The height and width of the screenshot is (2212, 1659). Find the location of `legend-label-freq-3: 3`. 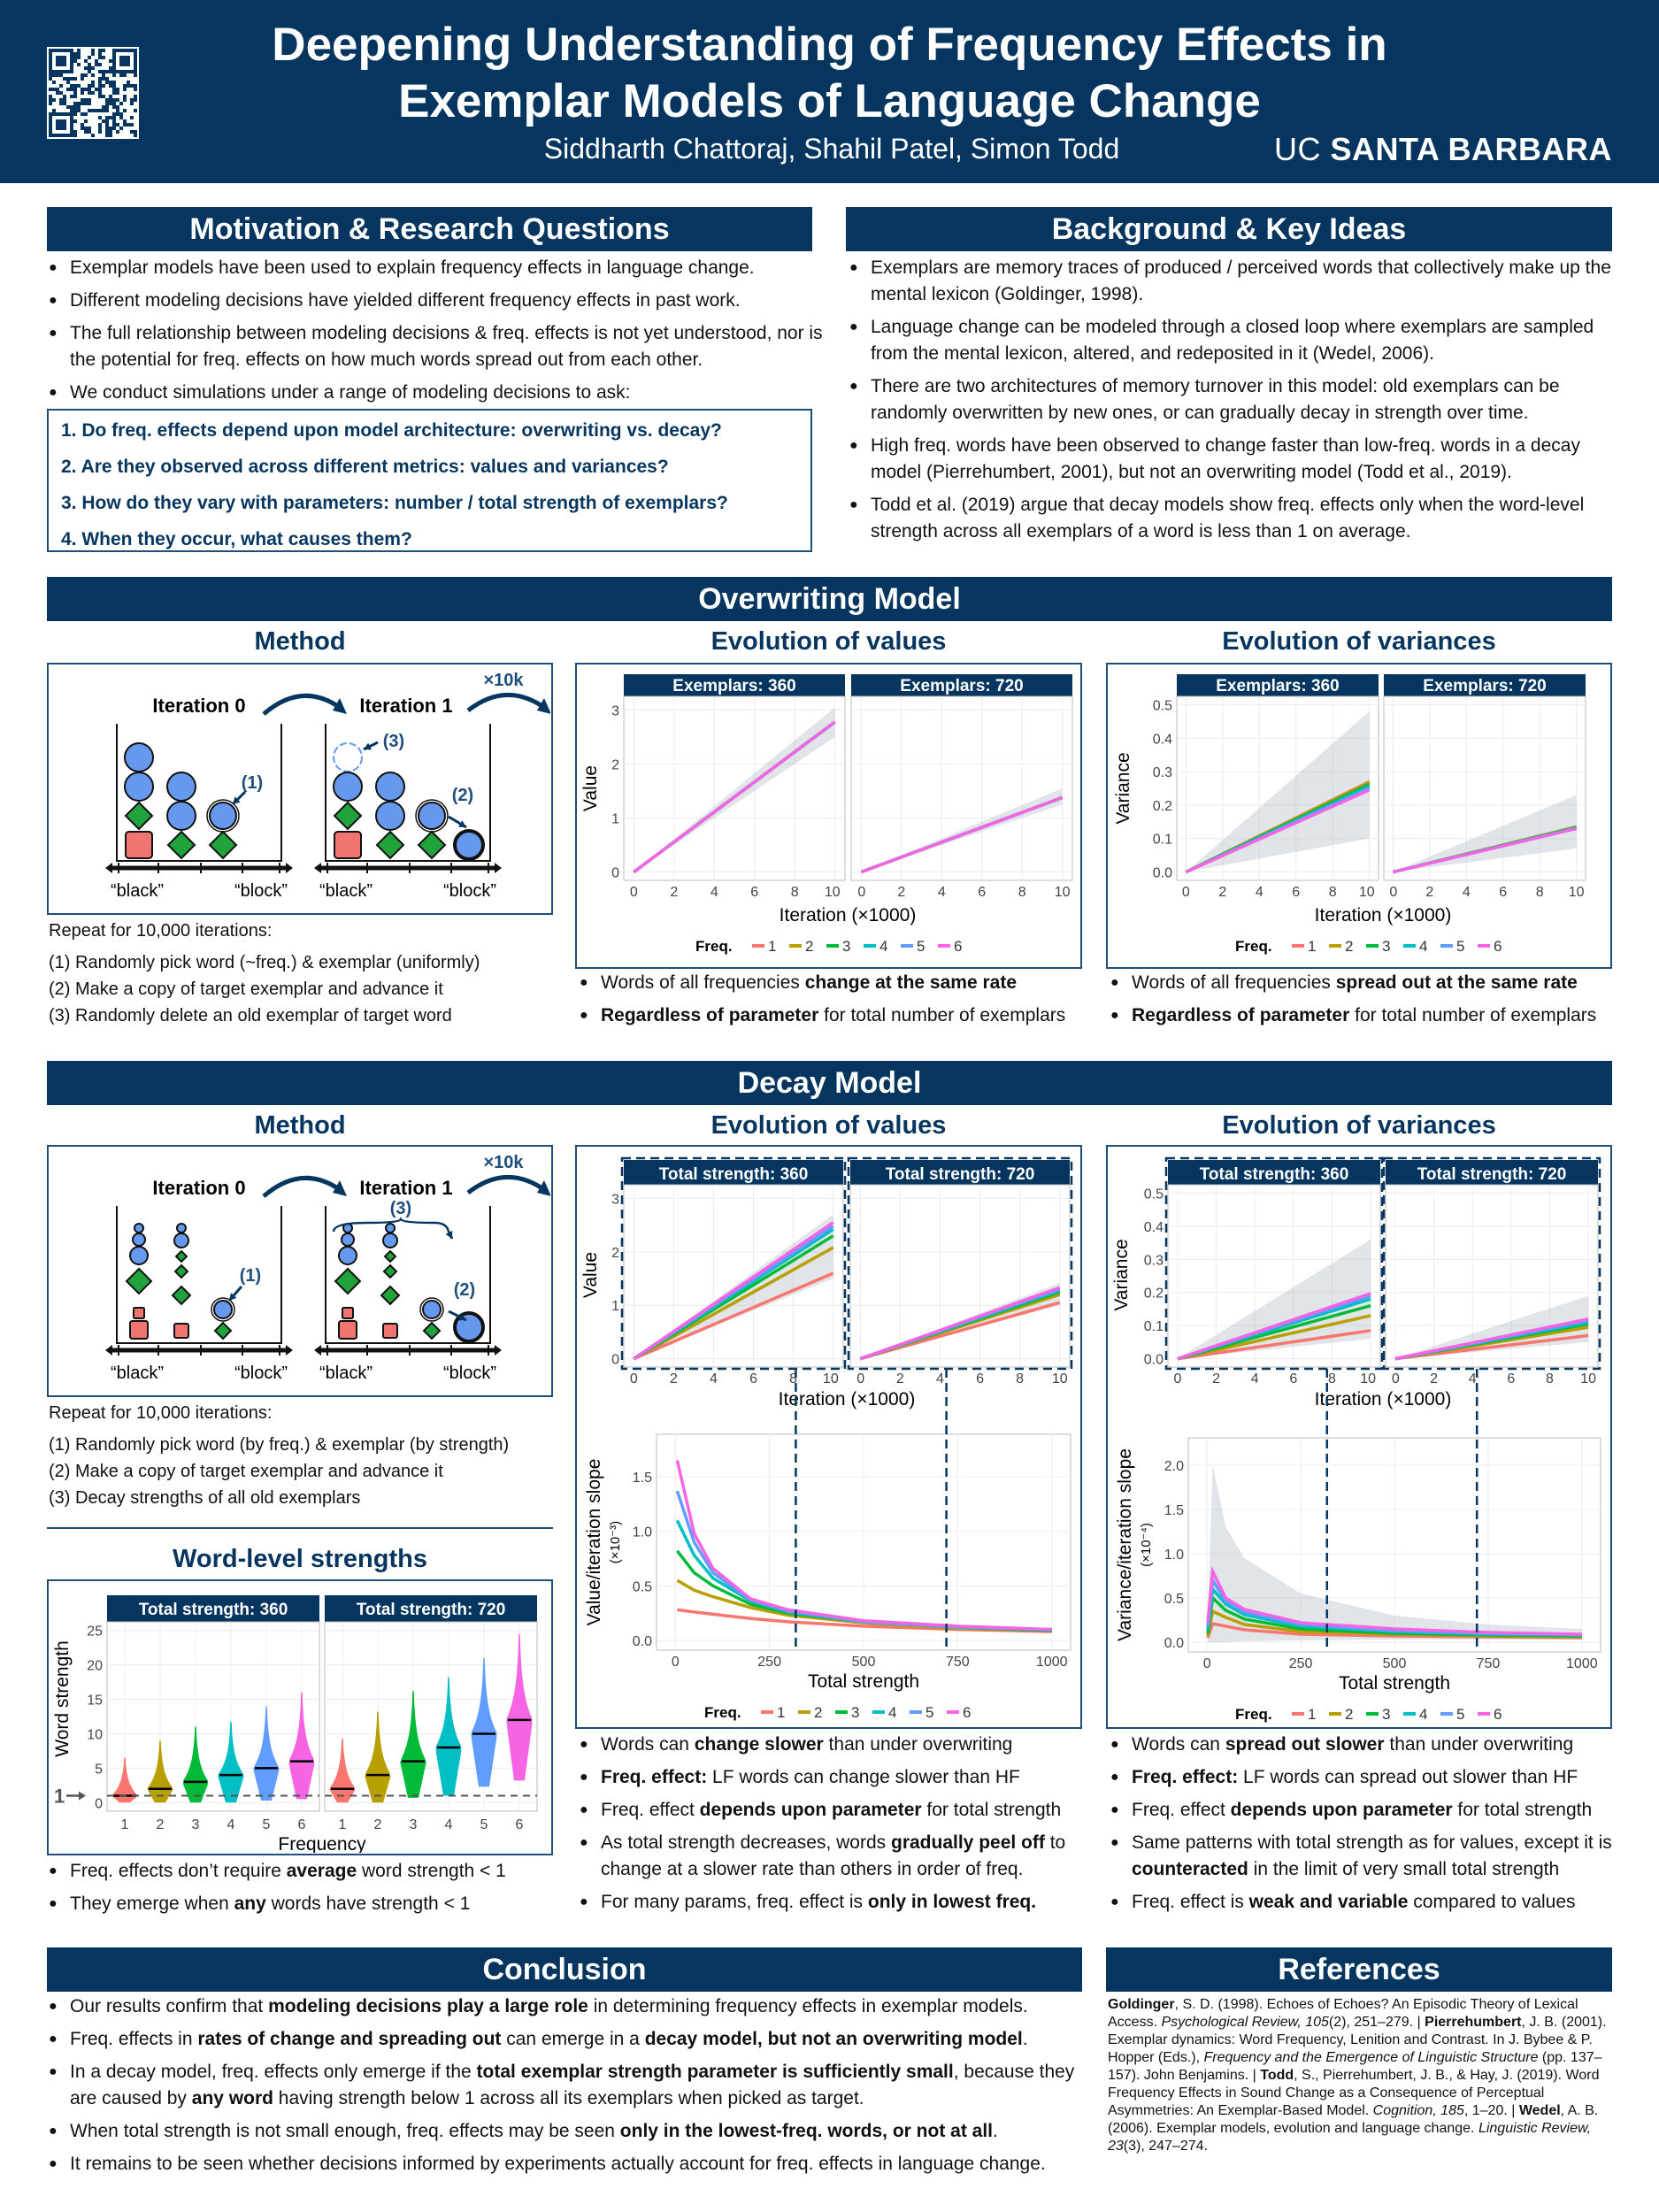

legend-label-freq-3: 3 is located at coordinates (855, 1713).